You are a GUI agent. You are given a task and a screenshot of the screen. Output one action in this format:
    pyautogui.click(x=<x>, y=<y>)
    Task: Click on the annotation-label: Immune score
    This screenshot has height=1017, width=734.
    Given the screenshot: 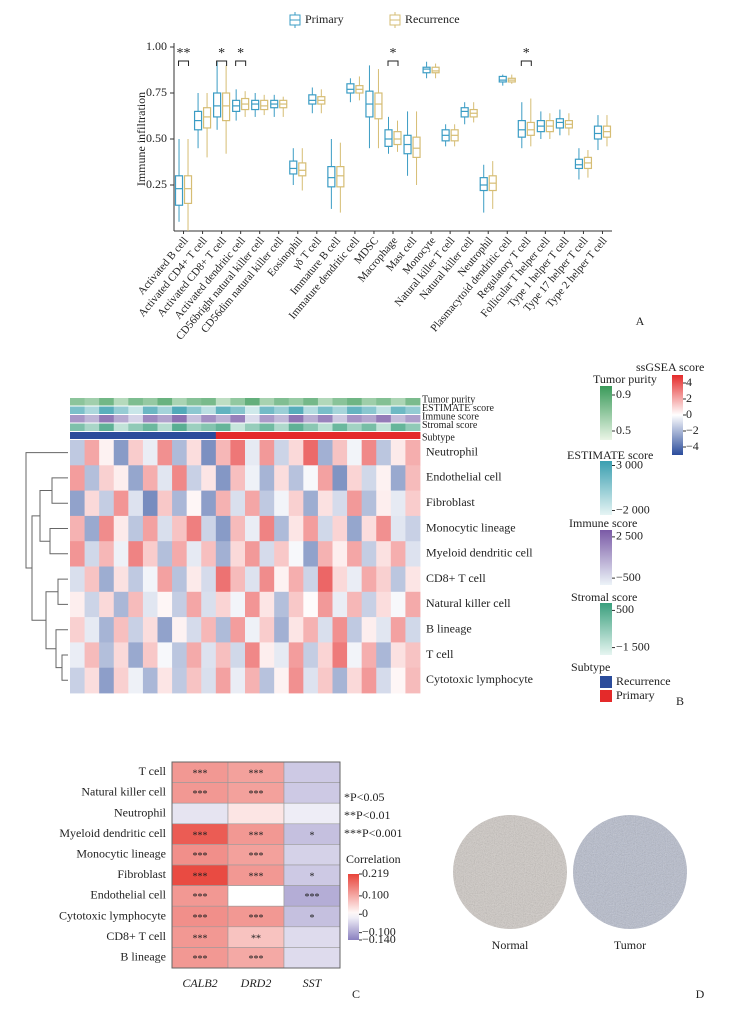 What is the action you would take?
    pyautogui.click(x=450, y=416)
    